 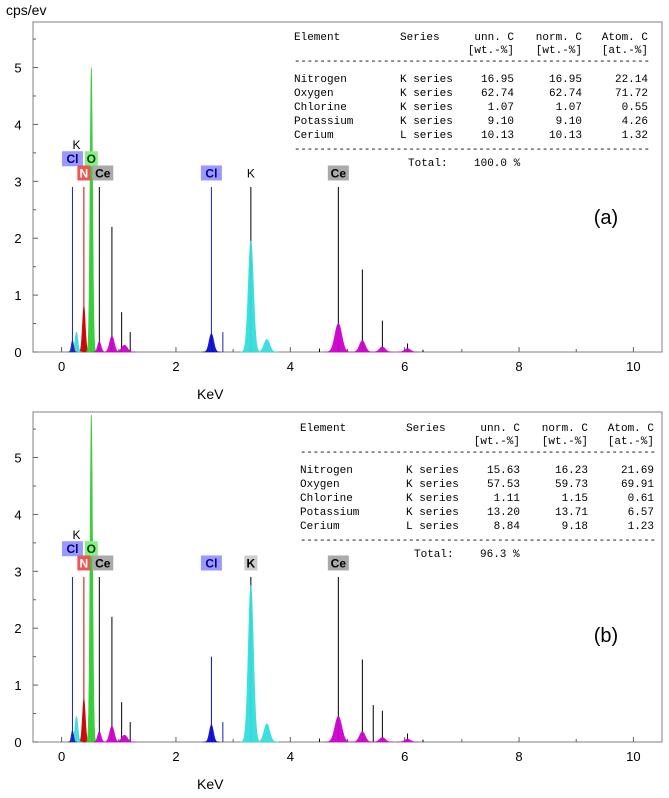 What do you see at coordinates (434, 555) in the screenshot?
I see `table-total-label: Total:` at bounding box center [434, 555].